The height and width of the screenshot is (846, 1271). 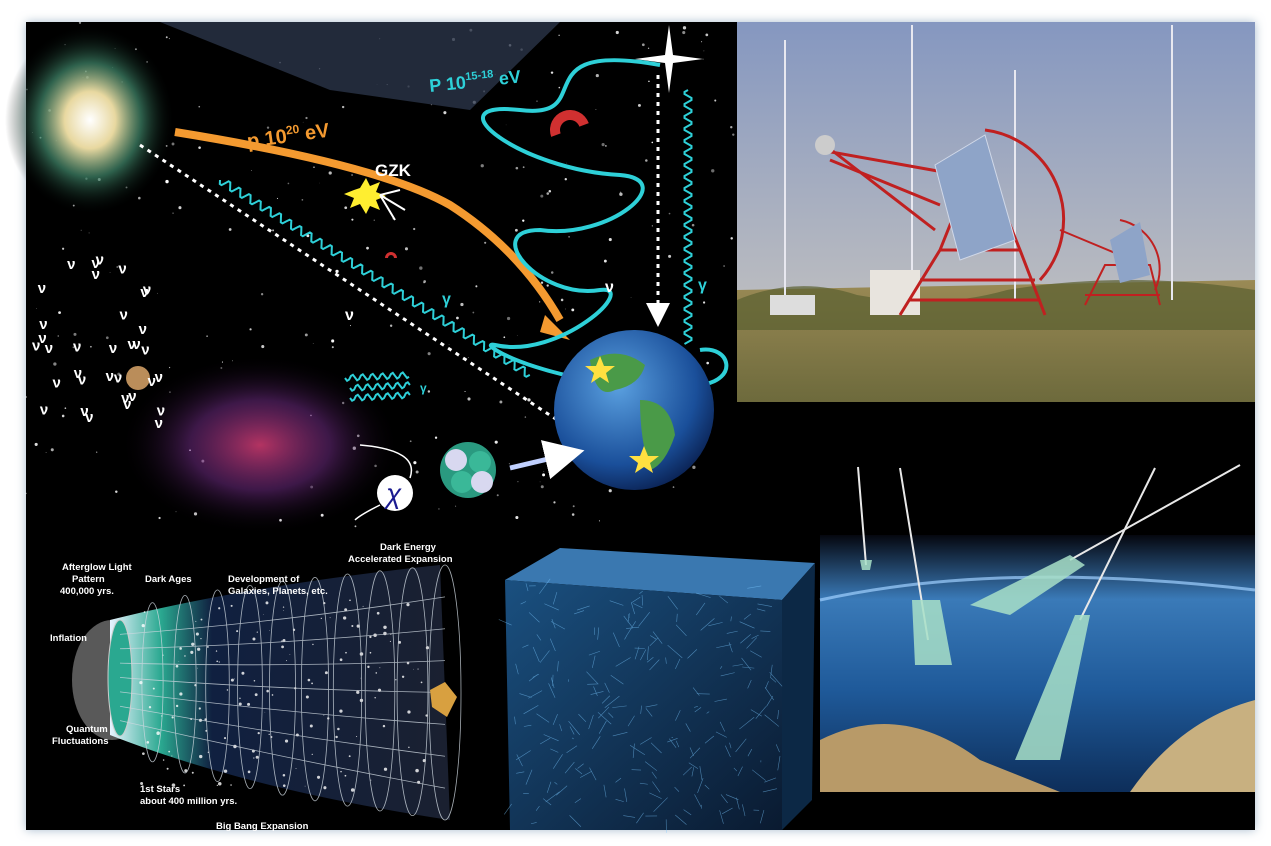 What do you see at coordinates (87, 591) in the screenshot?
I see `label: 400,000 yrs.` at bounding box center [87, 591].